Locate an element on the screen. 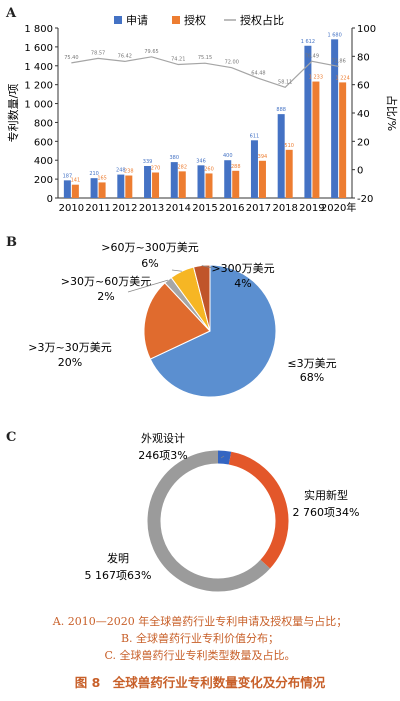  data-label-apply: 187 is located at coordinates (68, 176).